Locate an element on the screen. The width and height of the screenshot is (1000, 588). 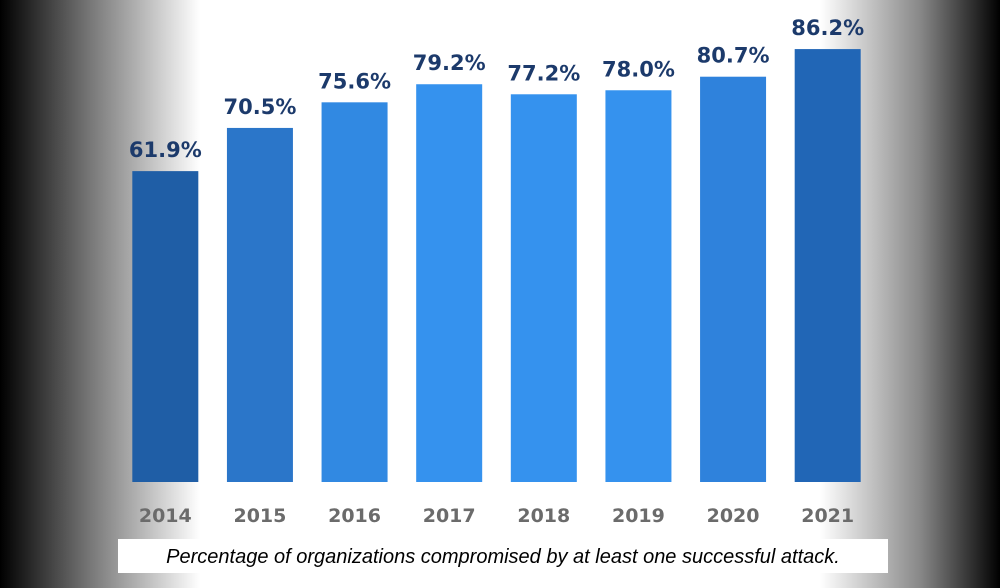
value-label: 61.9% is located at coordinates (165, 150).